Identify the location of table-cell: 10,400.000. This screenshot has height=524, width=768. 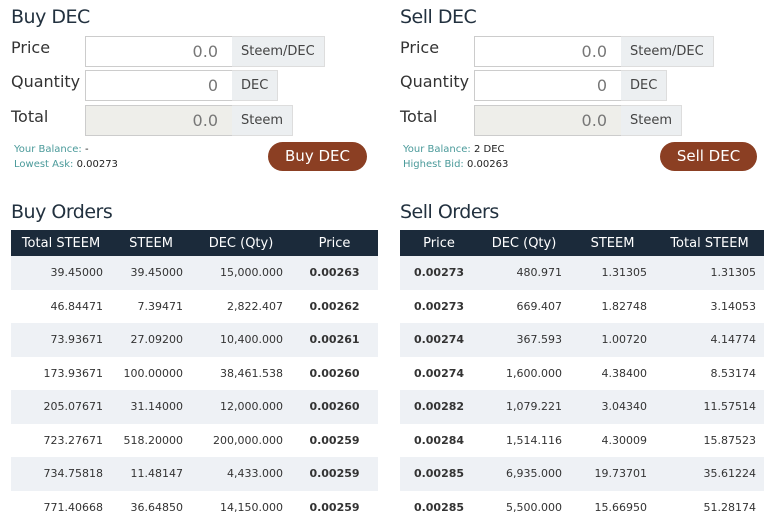
(241, 340).